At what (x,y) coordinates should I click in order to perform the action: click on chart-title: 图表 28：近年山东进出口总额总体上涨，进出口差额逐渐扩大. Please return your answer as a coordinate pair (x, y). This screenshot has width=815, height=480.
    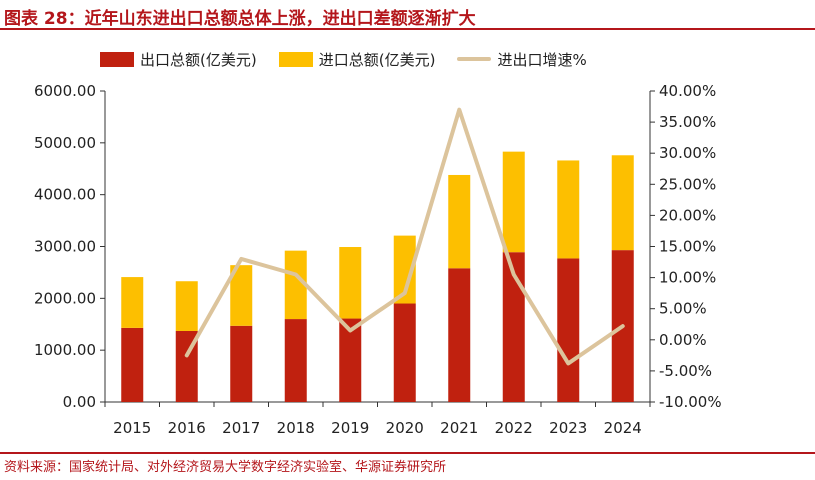
    Looking at the image, I should click on (240, 19).